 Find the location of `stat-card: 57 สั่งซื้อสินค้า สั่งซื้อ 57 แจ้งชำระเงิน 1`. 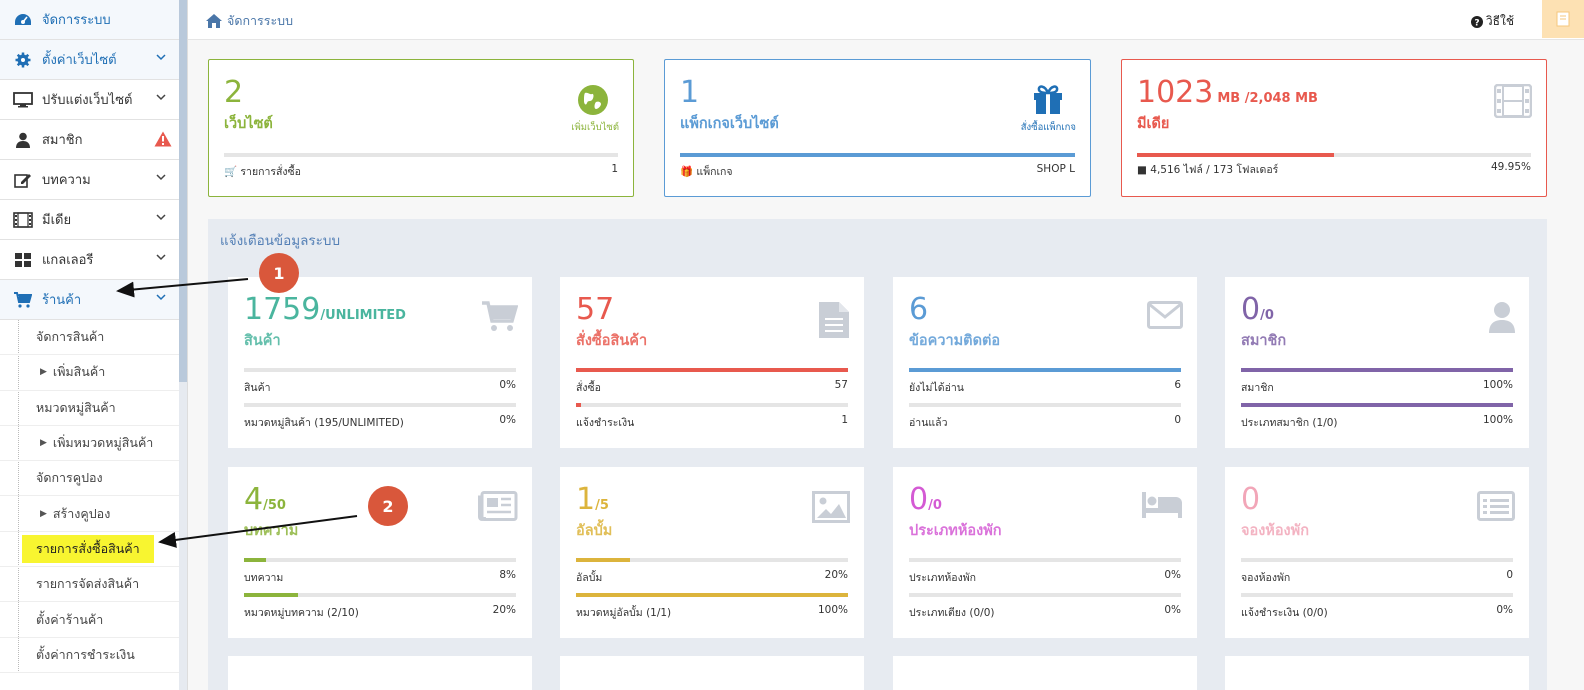

stat-card: 57 สั่งซื้อสินค้า สั่งซื้อ 57 แจ้งชำระเงิน 1 is located at coordinates (712, 362).